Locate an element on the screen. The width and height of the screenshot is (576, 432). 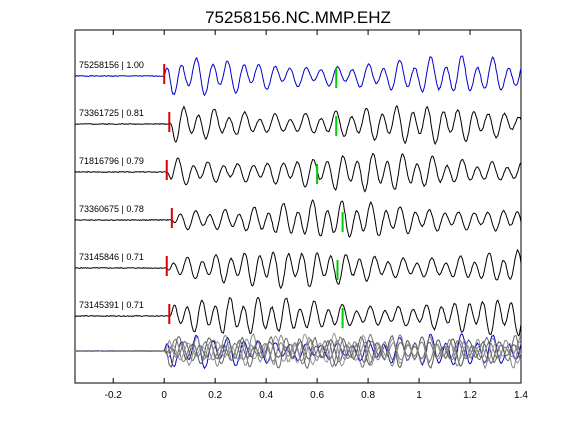
x-tick-label: 0.8 is located at coordinates (368, 395).